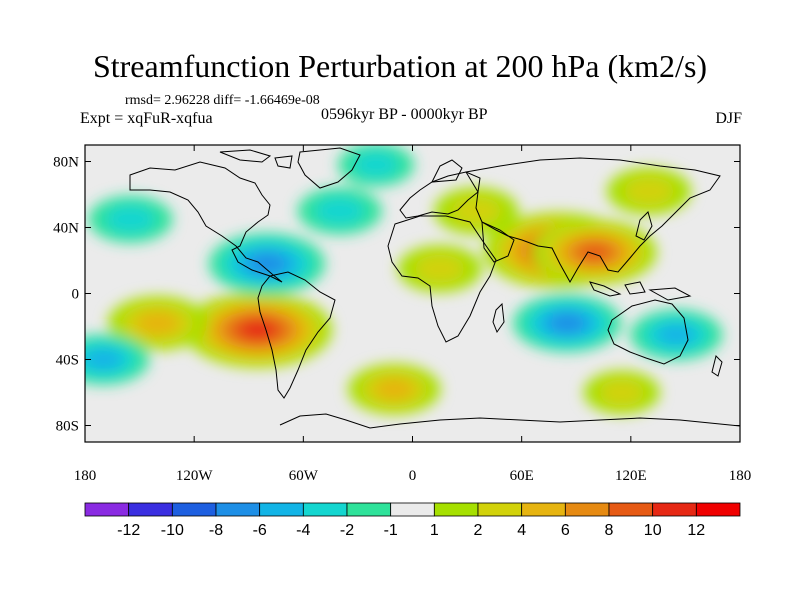 The image size is (800, 600). What do you see at coordinates (567, 323) in the screenshot?
I see `anomaly-indian-ocean-low-level` at bounding box center [567, 323].